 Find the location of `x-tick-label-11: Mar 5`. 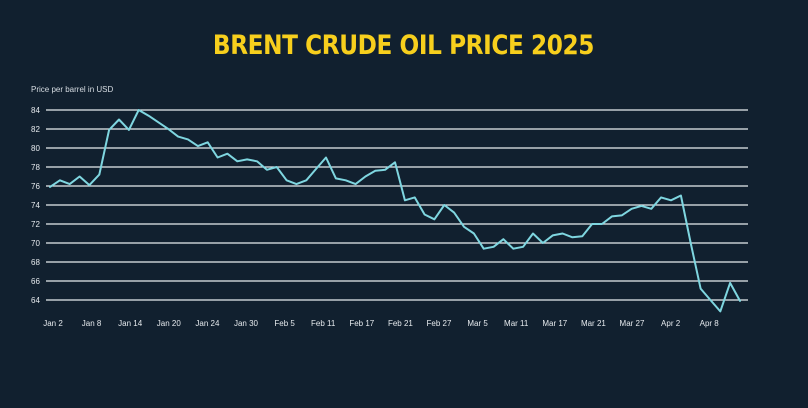

x-tick-label-11: Mar 5 is located at coordinates (477, 323).